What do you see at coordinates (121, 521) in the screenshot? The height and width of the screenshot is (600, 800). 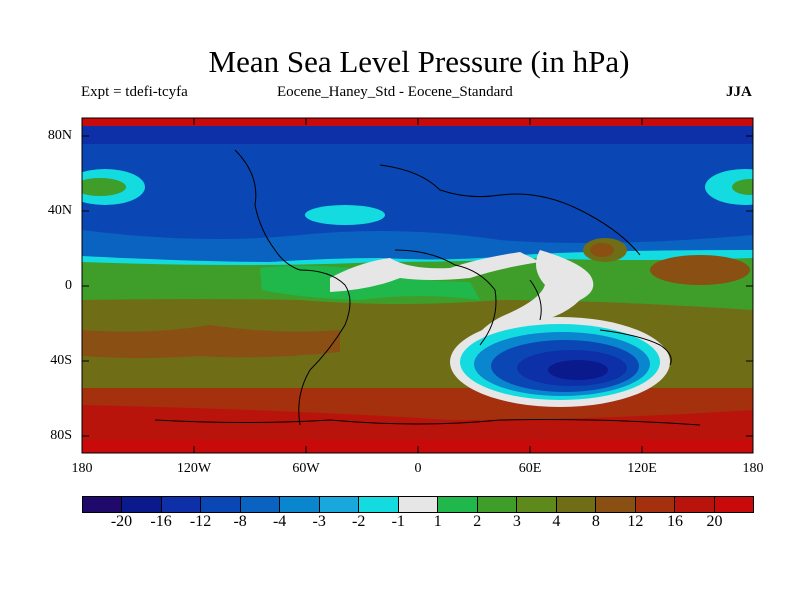 I see `colorbar-label: -20` at bounding box center [121, 521].